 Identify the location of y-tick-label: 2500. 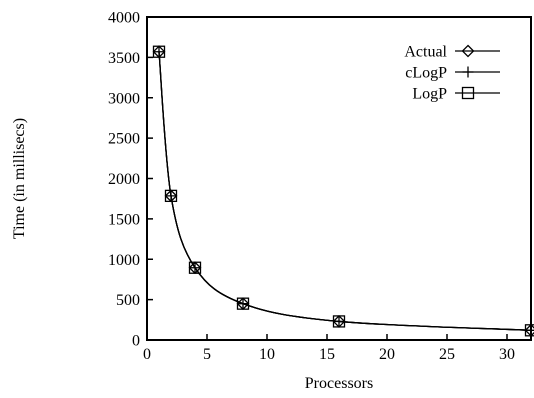
(124, 139).